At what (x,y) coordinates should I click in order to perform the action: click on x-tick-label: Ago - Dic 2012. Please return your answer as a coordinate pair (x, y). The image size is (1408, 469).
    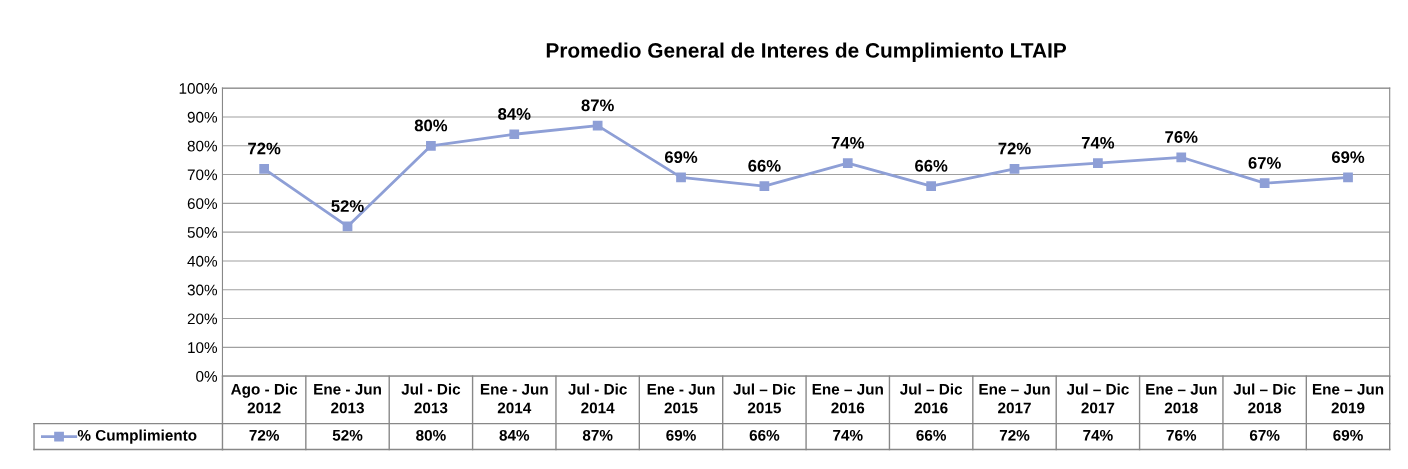
    Looking at the image, I should click on (264, 398).